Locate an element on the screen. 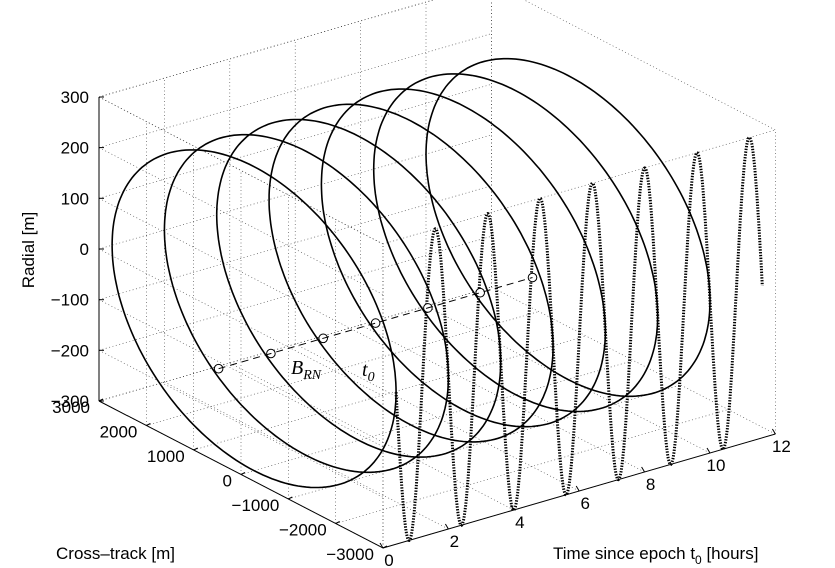  y-tick-label: 2000 is located at coordinates (119, 432).